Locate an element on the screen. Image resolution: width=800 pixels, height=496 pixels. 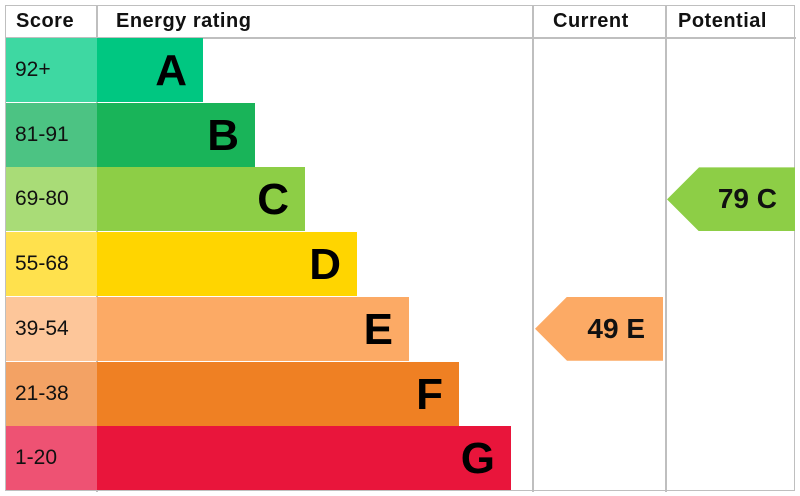
band-bar: B is located at coordinates (176, 134).